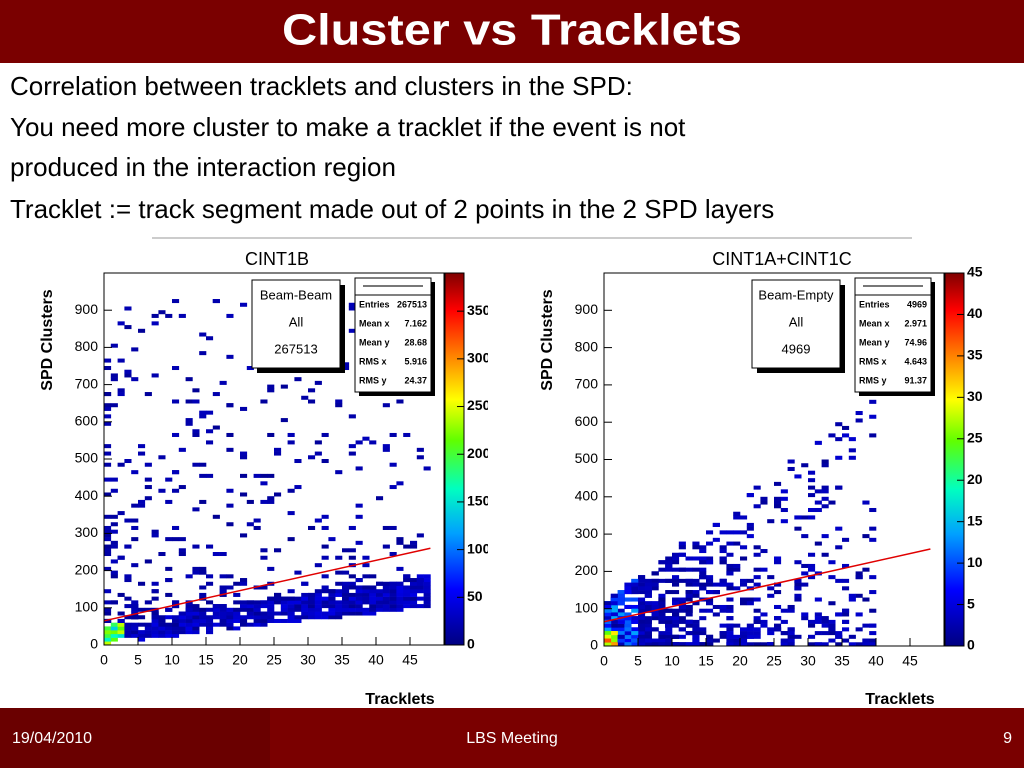 The width and height of the screenshot is (1024, 768). Describe the element at coordinates (796, 321) in the screenshot. I see `label-box-text: All` at that location.